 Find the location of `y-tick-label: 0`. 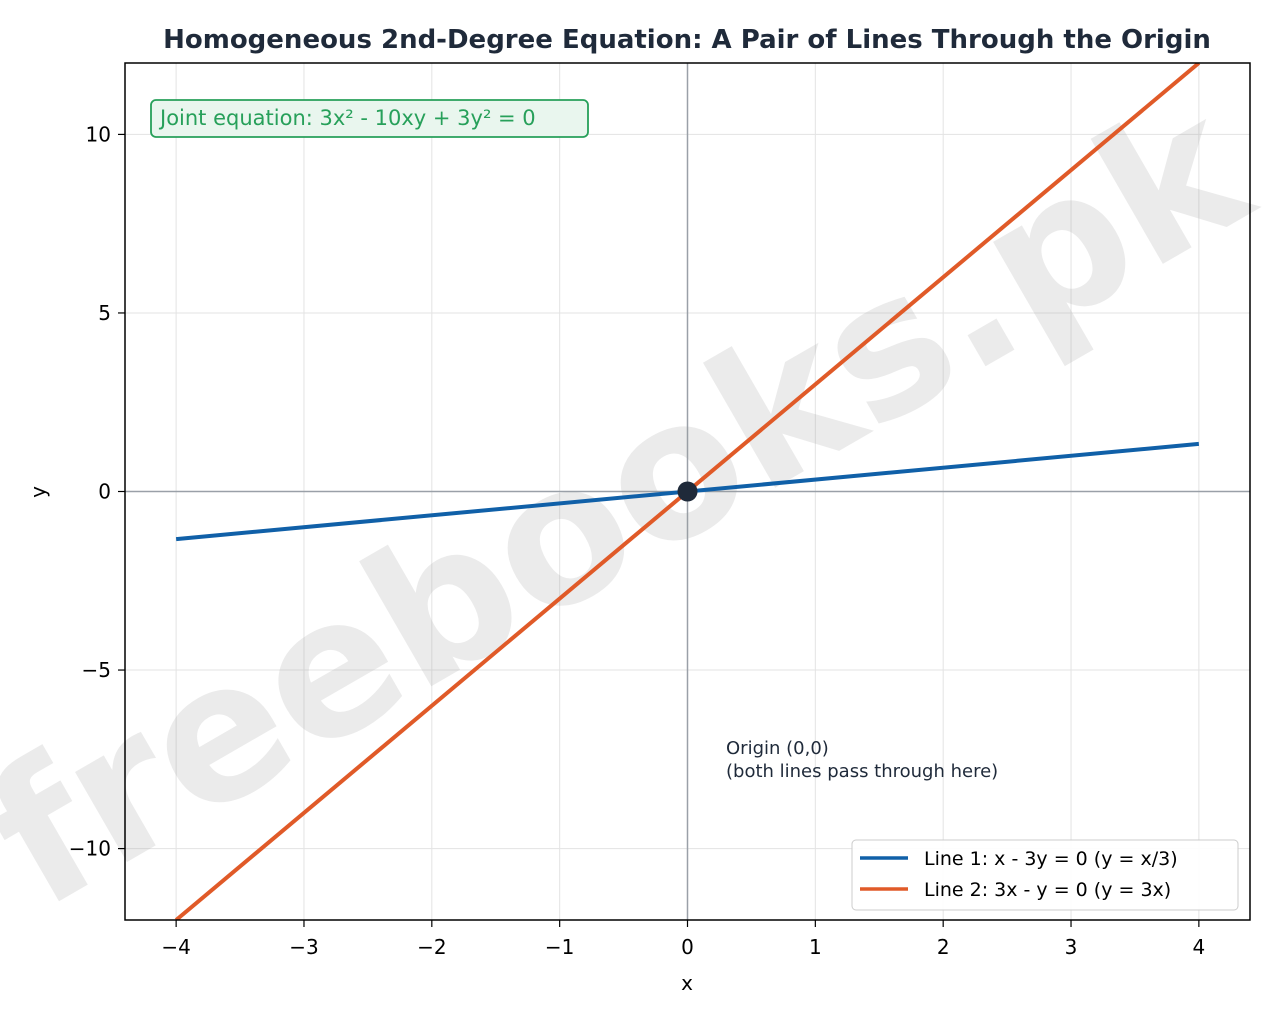

y-tick-label: 0 is located at coordinates (104, 492).